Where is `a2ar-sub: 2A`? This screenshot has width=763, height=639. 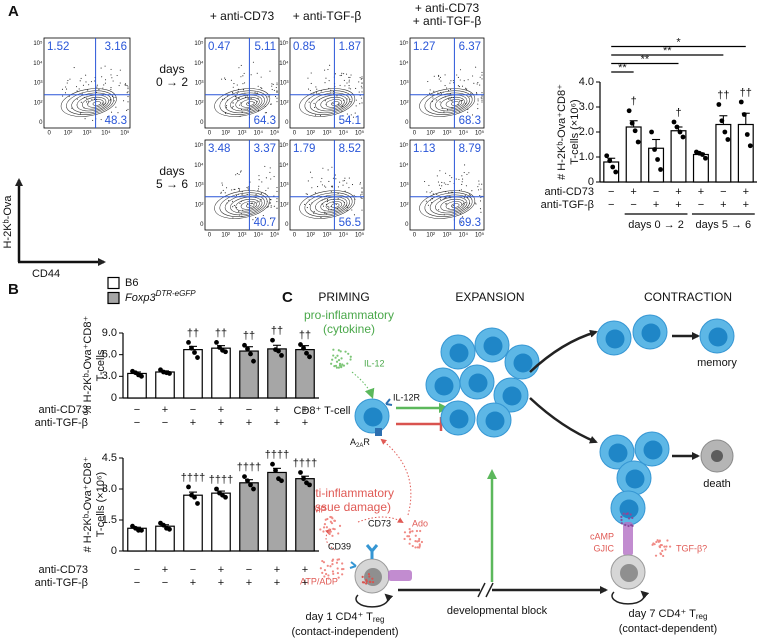
a2ar-sub: 2A is located at coordinates (359, 446).